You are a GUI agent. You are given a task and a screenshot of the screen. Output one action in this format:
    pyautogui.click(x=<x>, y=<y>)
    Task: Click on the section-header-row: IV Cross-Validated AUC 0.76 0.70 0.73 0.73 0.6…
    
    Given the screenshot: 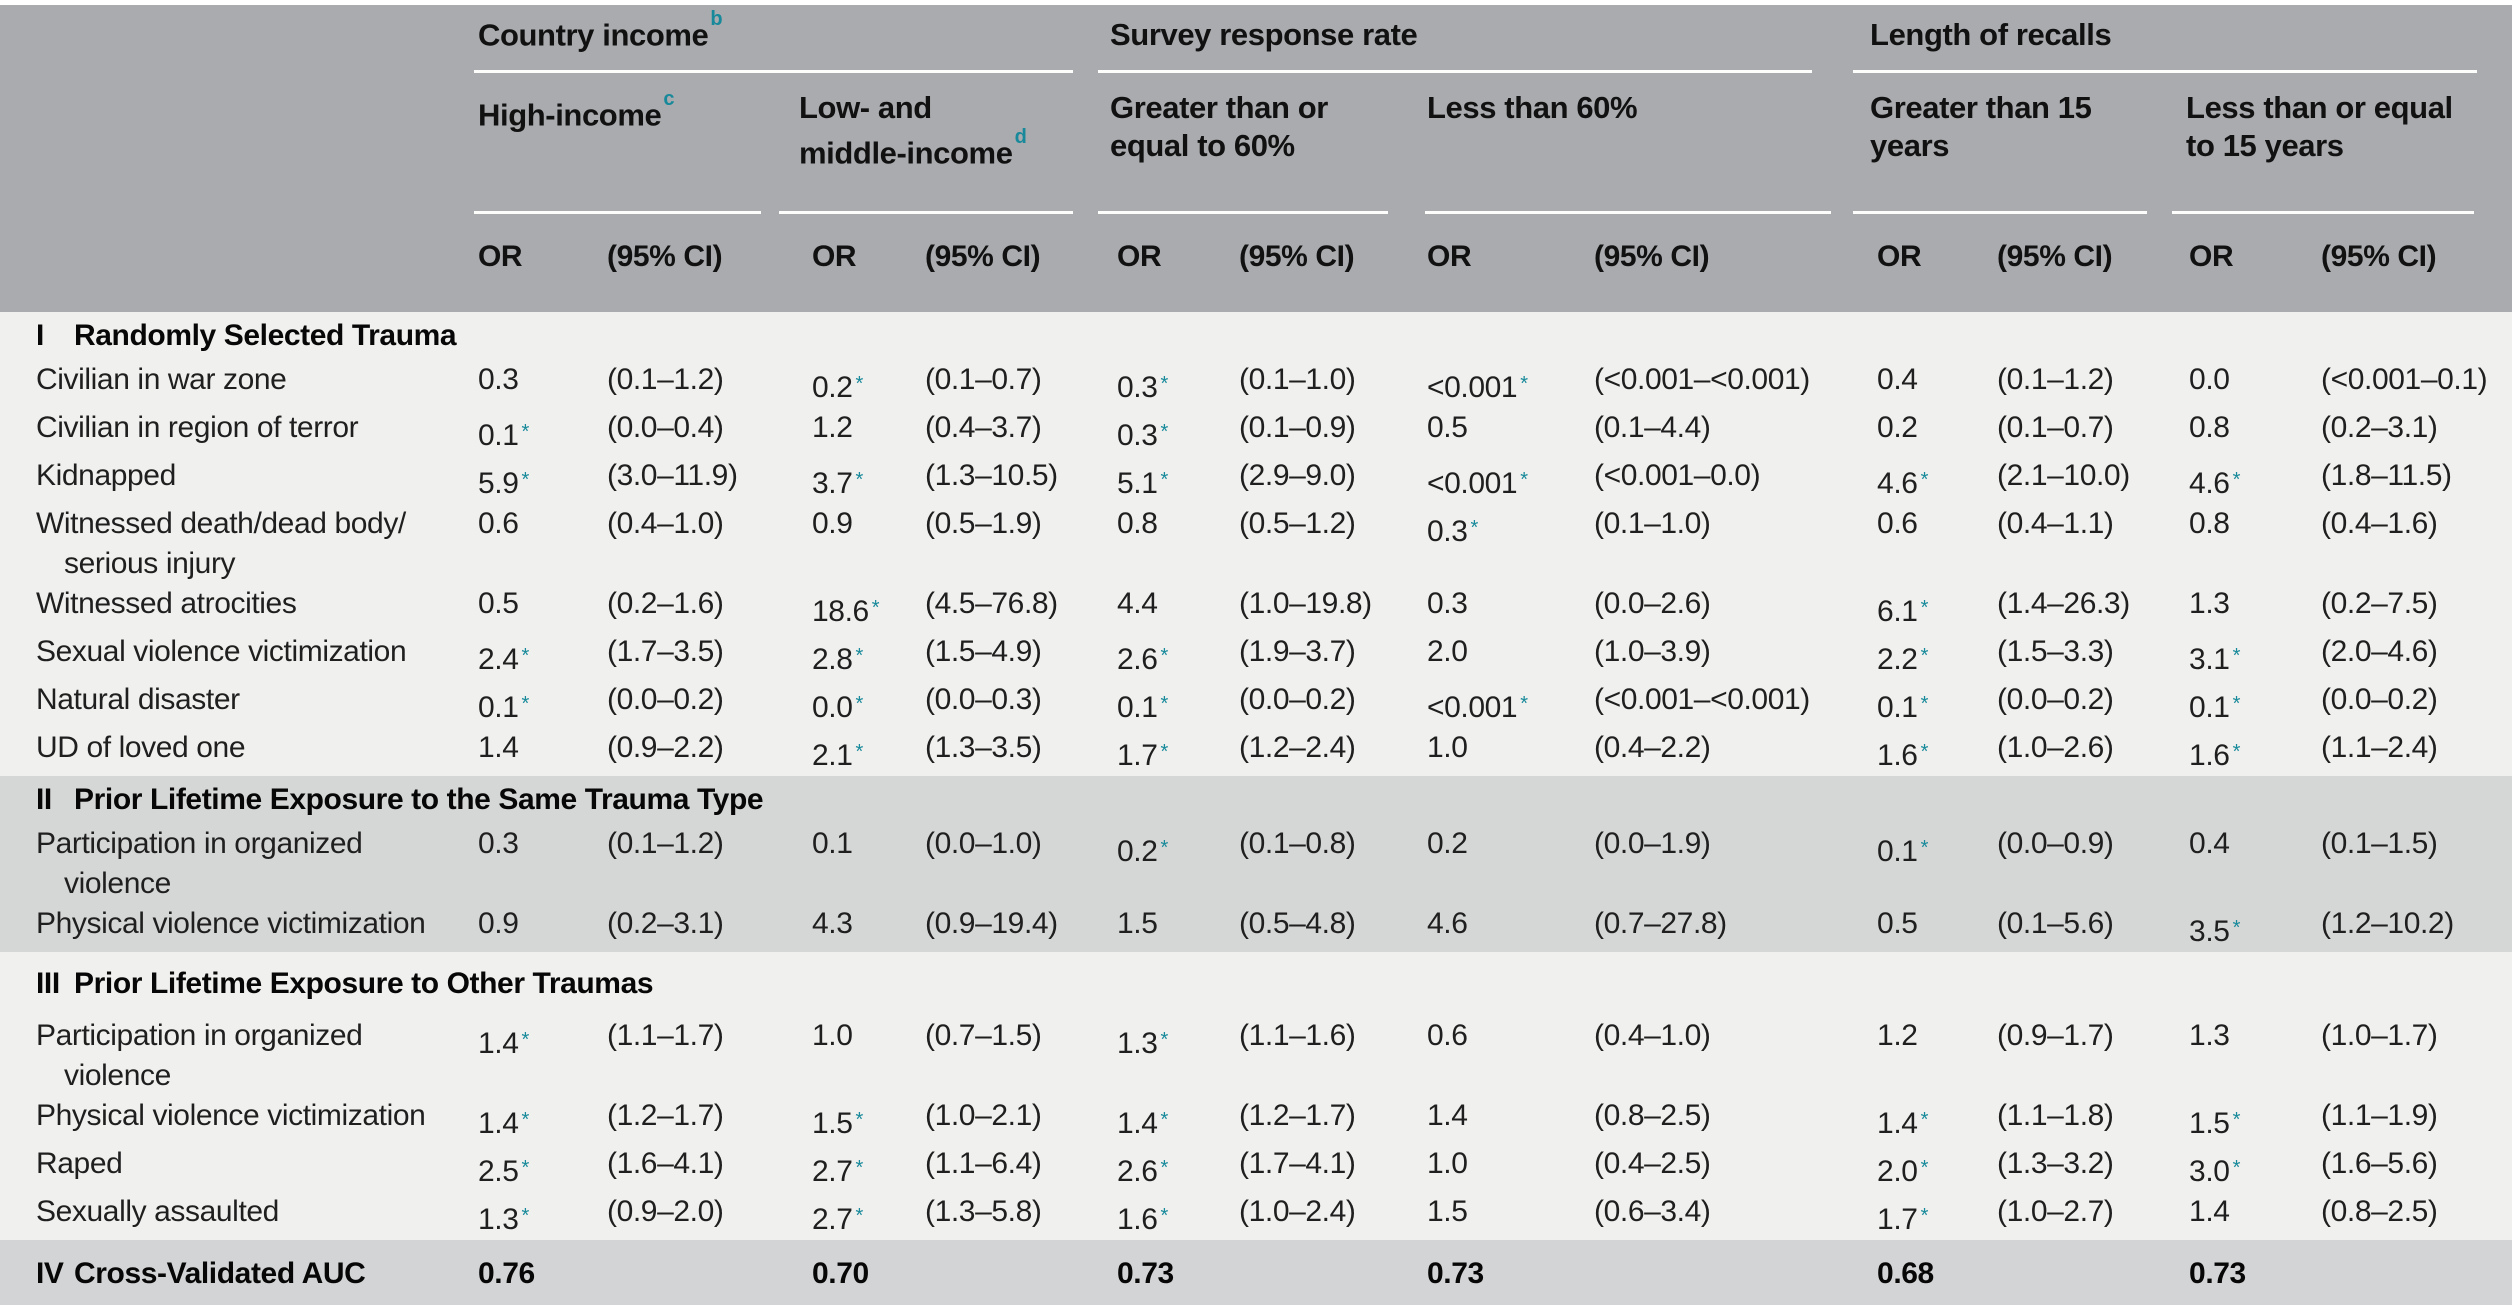 What is the action you would take?
    pyautogui.click(x=1256, y=1272)
    